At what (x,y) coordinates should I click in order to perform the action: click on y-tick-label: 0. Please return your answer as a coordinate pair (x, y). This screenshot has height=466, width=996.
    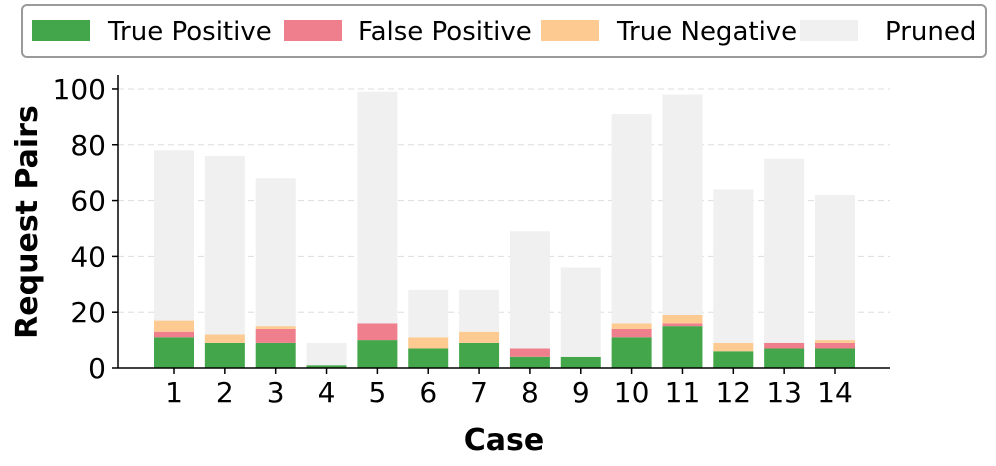
    Looking at the image, I should click on (97, 368).